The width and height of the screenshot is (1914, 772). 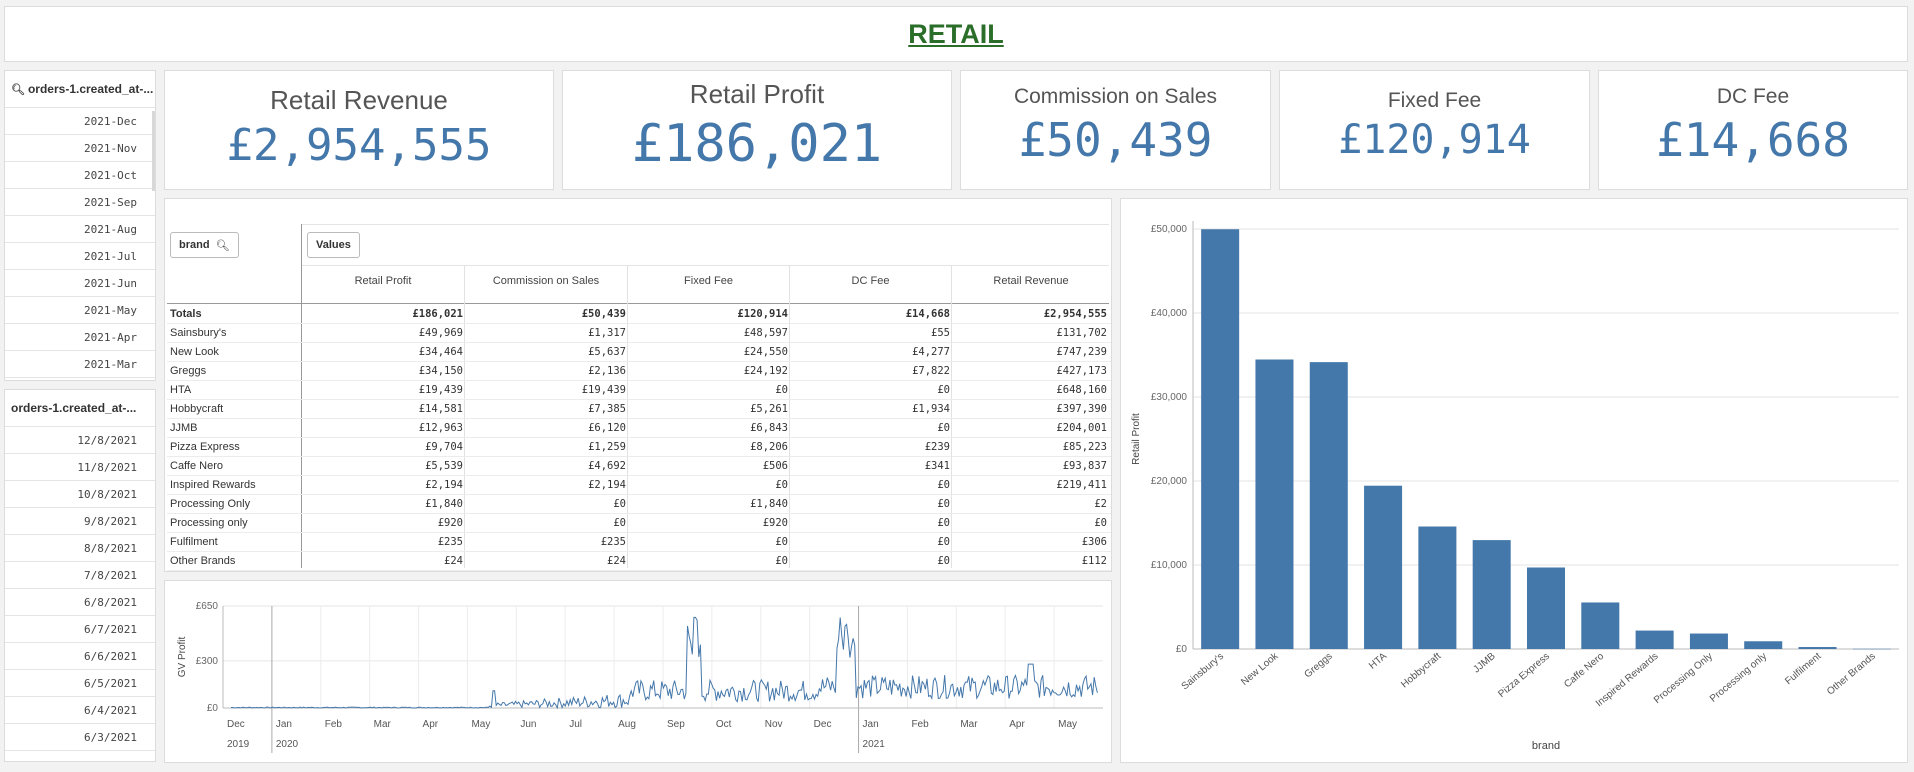 What do you see at coordinates (204, 245) in the screenshot?
I see `brand-dimension-button: brand 🔍︎` at bounding box center [204, 245].